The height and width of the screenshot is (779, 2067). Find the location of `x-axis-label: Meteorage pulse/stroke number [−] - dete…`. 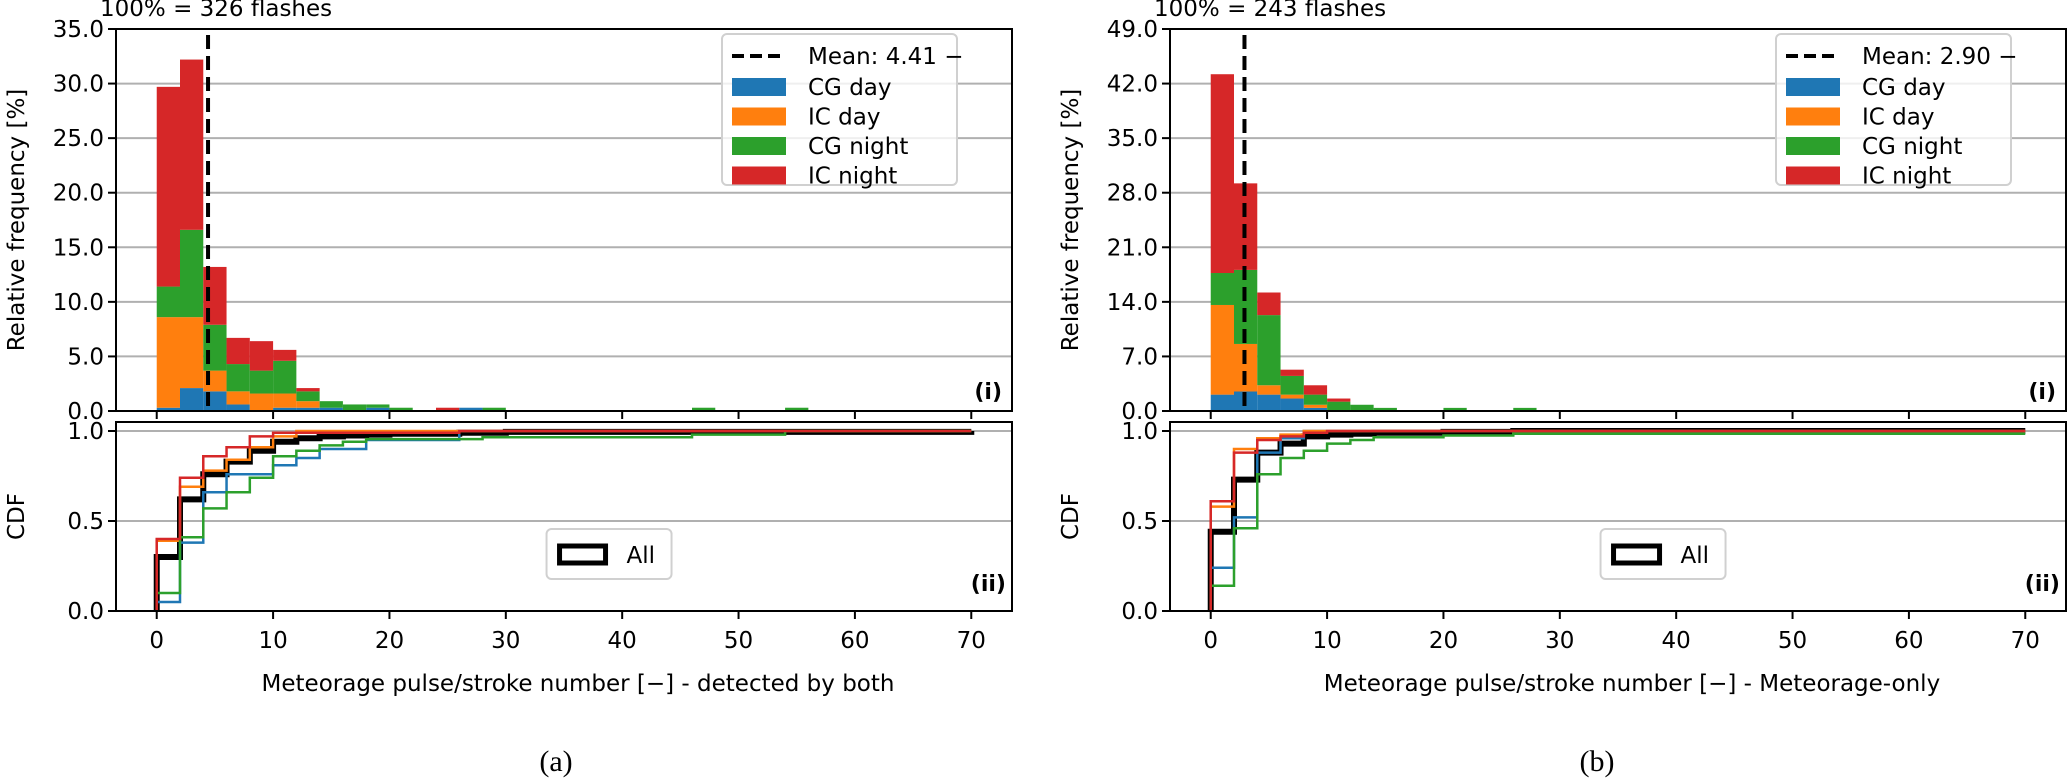

x-axis-label: Meteorage pulse/stroke number [−] - dete… is located at coordinates (578, 684).